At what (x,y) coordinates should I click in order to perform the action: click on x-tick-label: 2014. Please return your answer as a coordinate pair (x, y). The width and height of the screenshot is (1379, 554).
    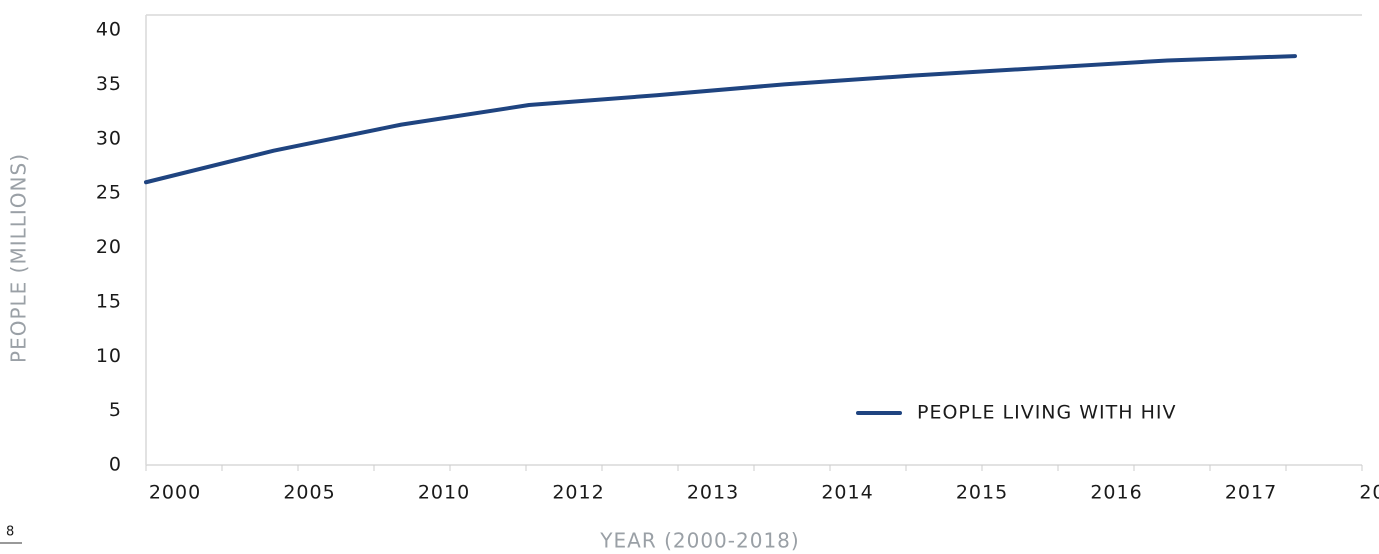
    Looking at the image, I should click on (847, 493).